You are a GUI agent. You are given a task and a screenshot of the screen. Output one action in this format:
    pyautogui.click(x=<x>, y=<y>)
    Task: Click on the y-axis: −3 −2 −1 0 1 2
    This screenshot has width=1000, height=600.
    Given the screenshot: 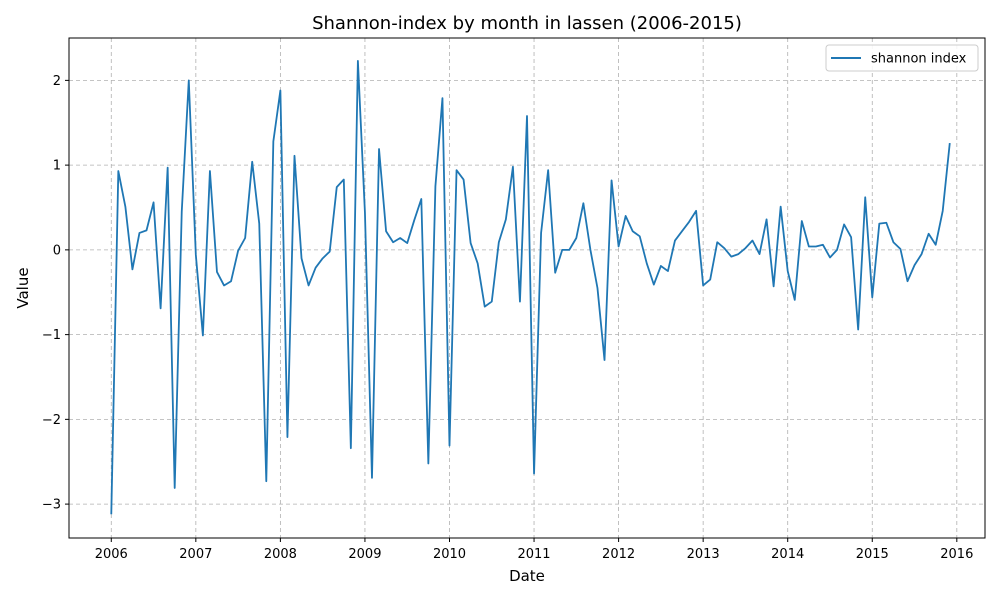 What is the action you would take?
    pyautogui.click(x=55, y=293)
    